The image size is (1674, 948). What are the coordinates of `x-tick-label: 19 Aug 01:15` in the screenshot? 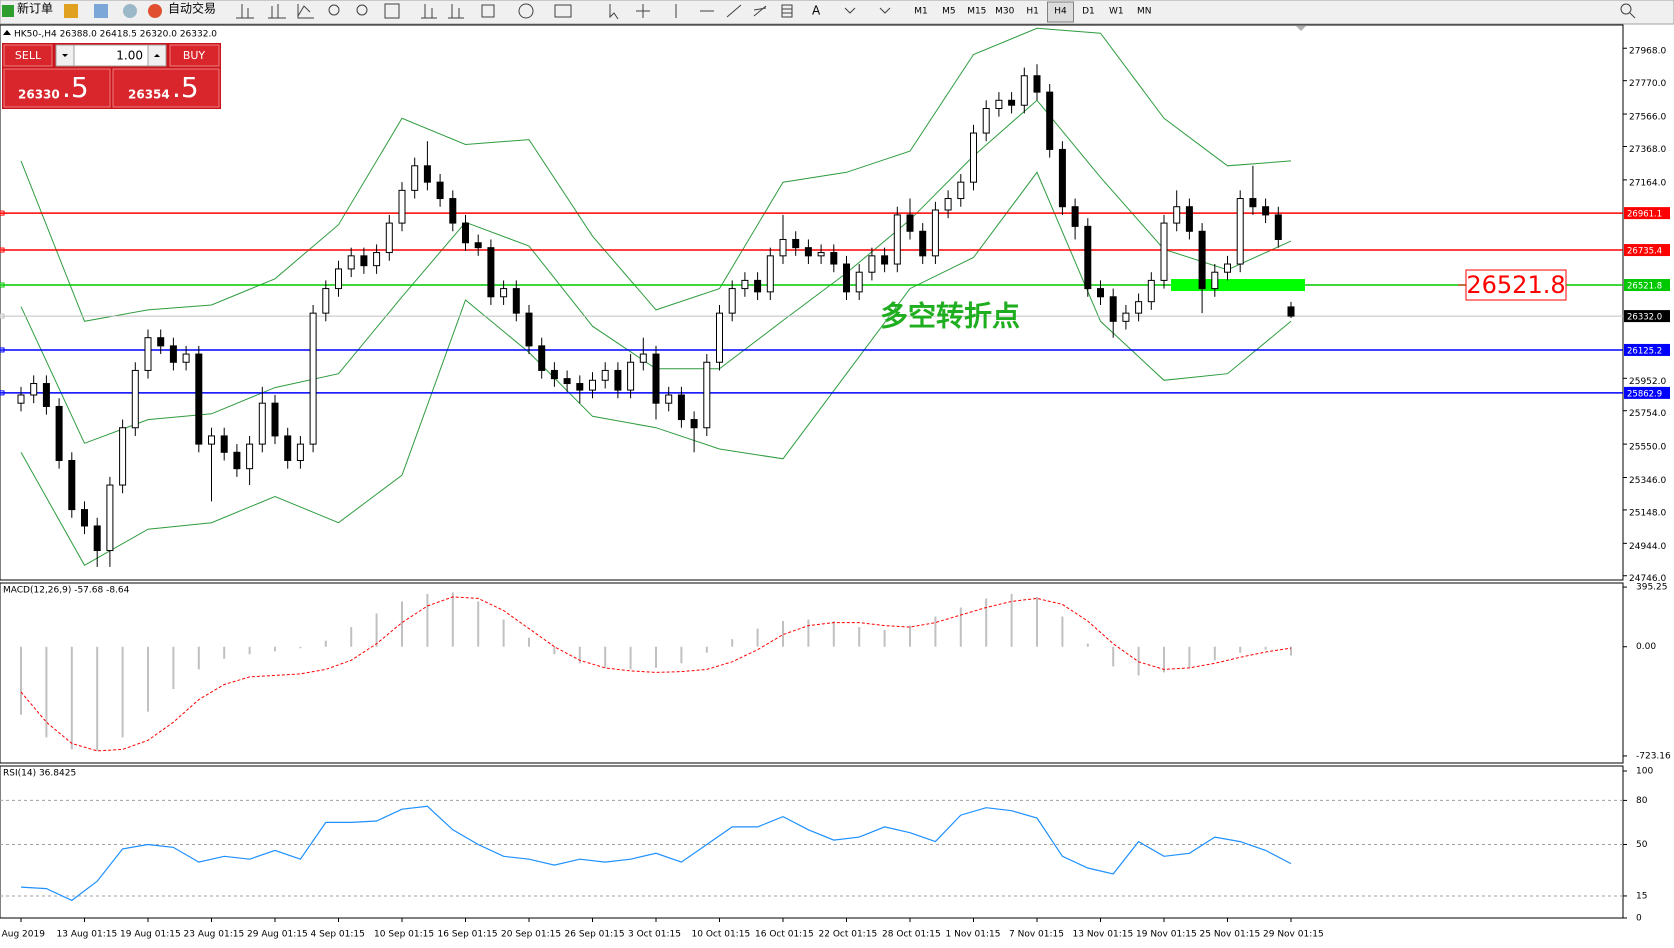 It's located at (150, 935).